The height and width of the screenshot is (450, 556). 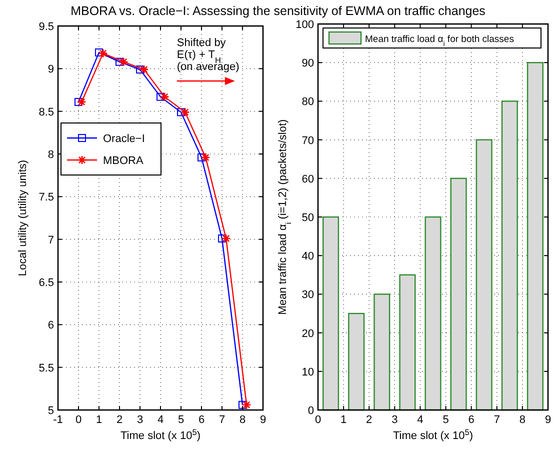 What do you see at coordinates (308, 334) in the screenshot?
I see `y-tick-label: 20` at bounding box center [308, 334].